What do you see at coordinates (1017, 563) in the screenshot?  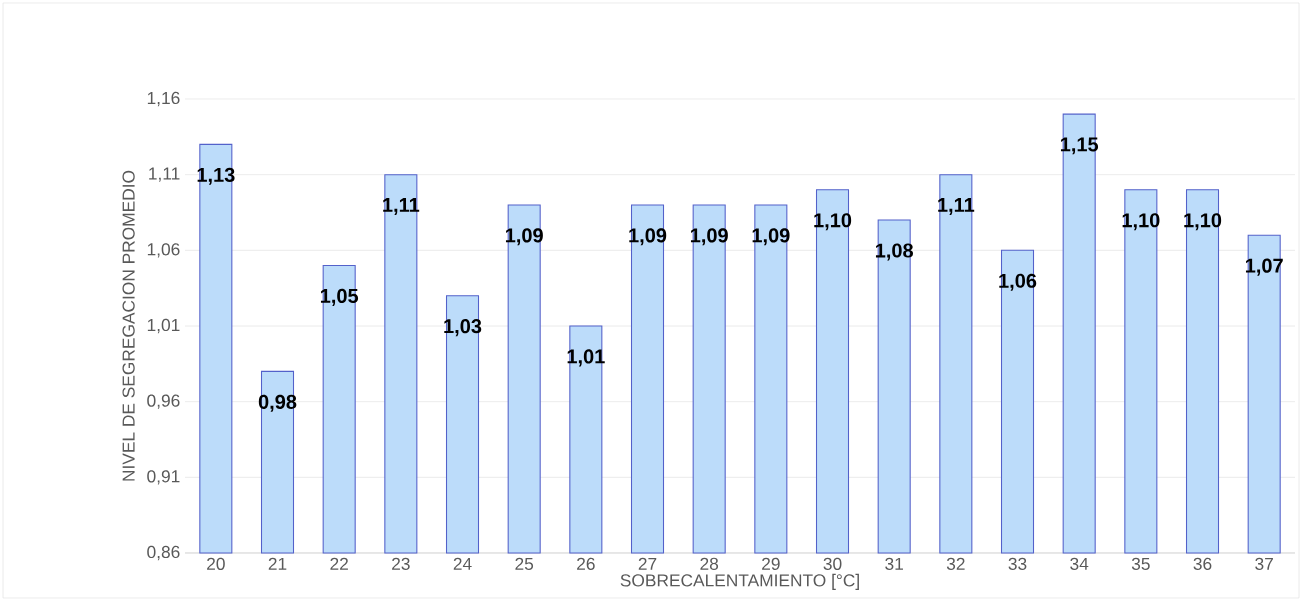 I see `x-tick-label: 33` at bounding box center [1017, 563].